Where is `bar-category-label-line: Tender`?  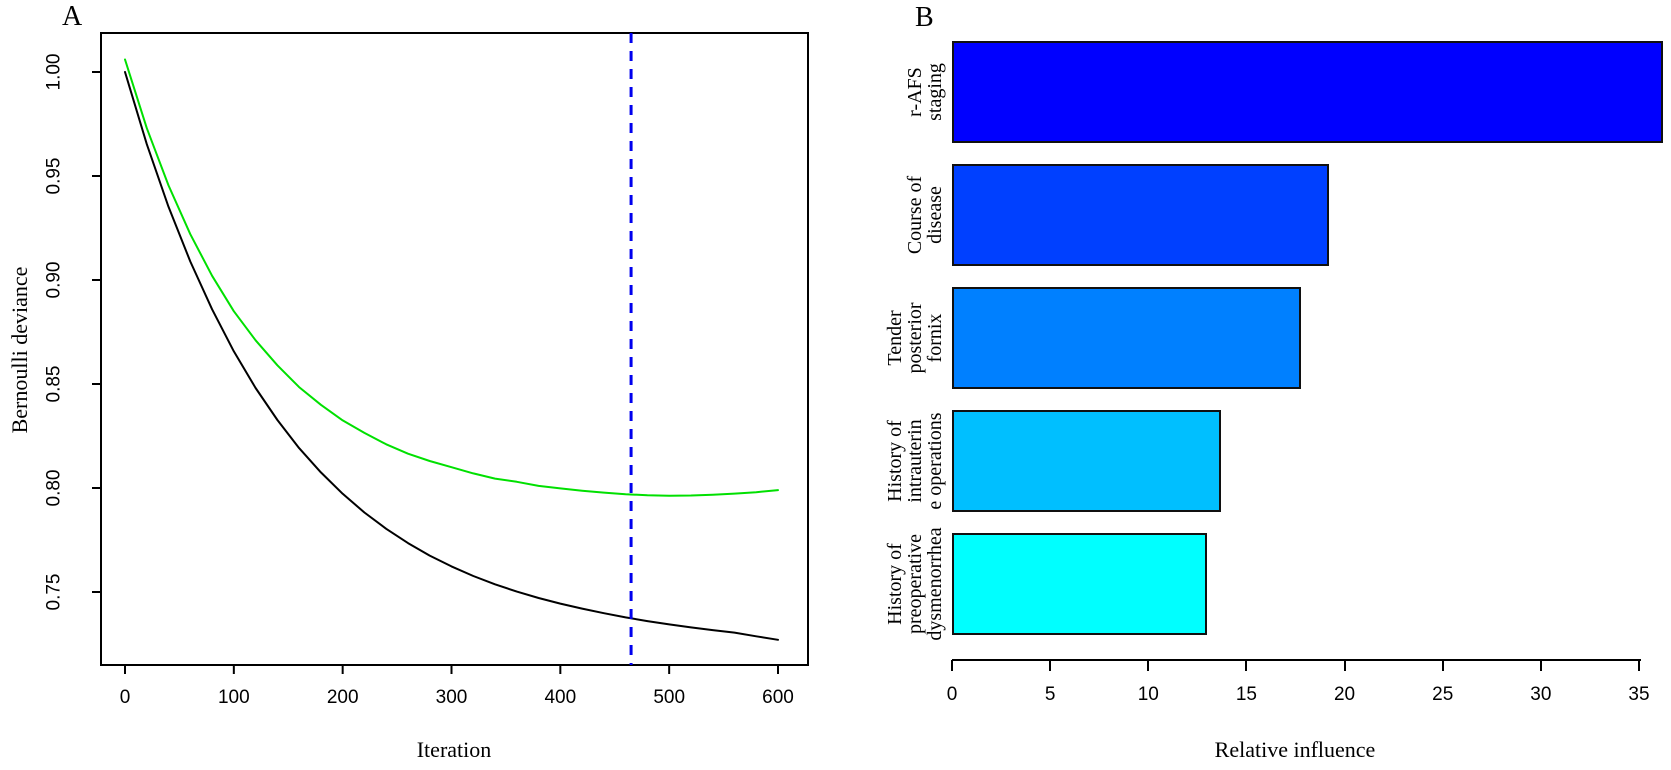
bar-category-label-line: Tender is located at coordinates (895, 338).